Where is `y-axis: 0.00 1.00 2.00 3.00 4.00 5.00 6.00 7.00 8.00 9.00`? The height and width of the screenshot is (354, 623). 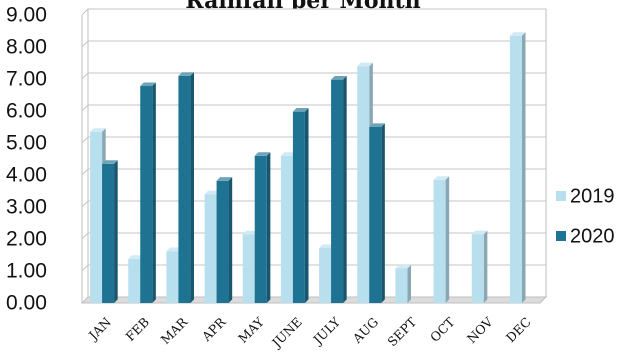
y-axis: 0.00 1.00 2.00 3.00 4.00 5.00 6.00 7.00 8.00 9.00 is located at coordinates (26, 159).